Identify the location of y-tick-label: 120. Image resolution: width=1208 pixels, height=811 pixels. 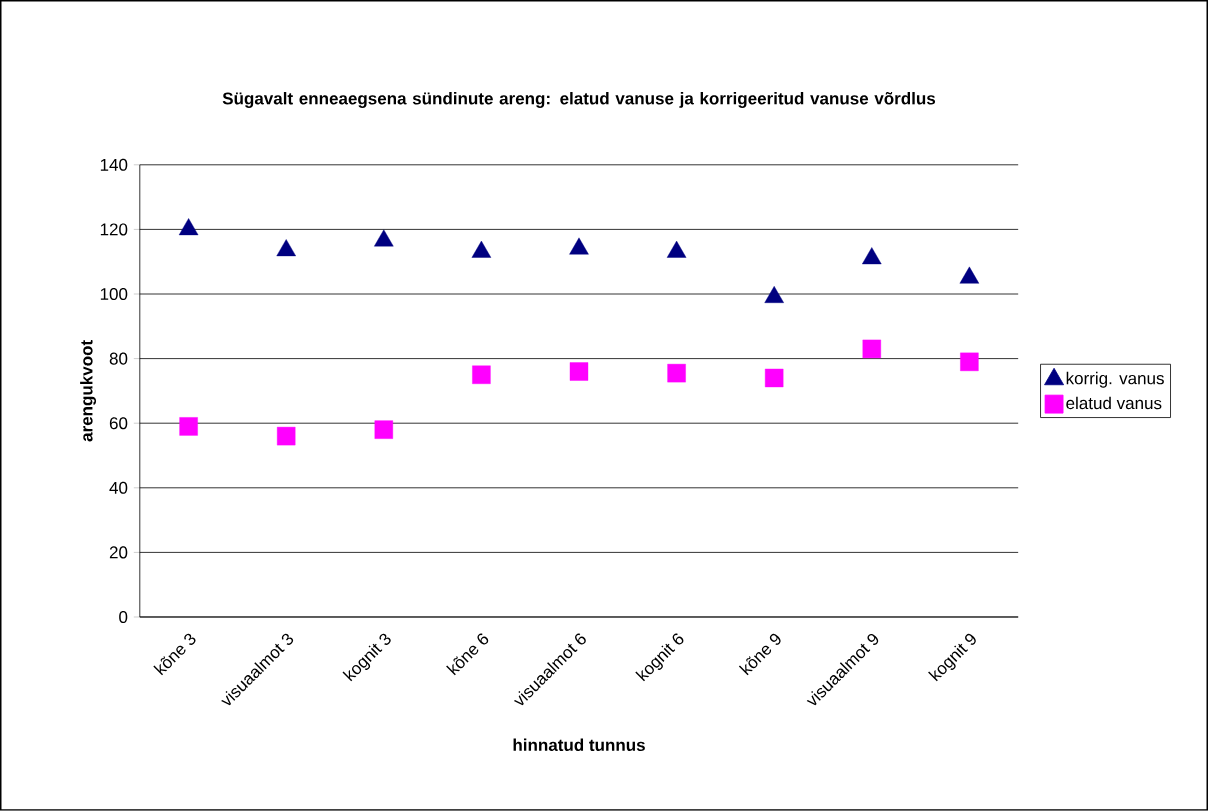
(114, 229).